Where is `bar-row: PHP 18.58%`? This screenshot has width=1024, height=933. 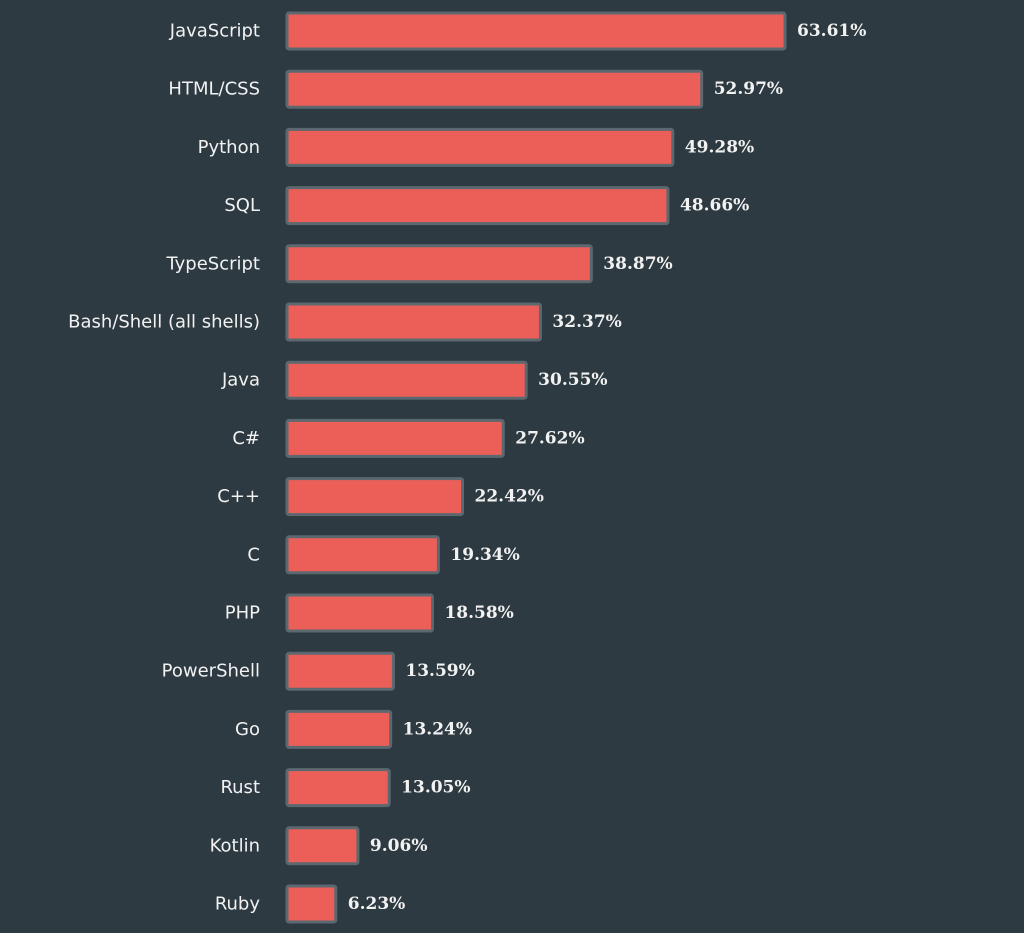 bar-row: PHP 18.58% is located at coordinates (369, 613).